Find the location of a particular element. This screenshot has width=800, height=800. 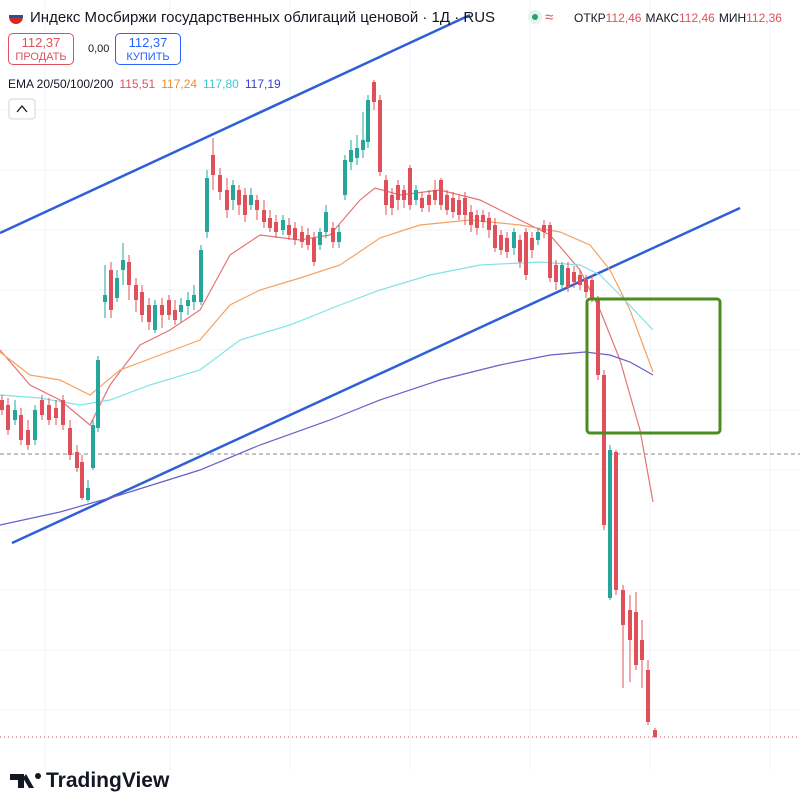

buy-label: КУПИТЬ is located at coordinates (148, 57).